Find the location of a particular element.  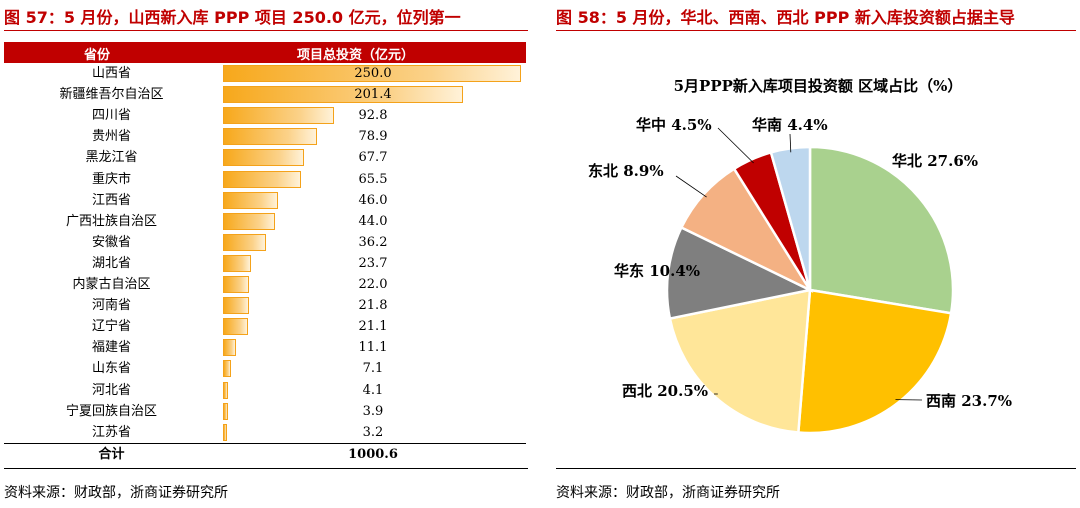

province-name: 新疆维吾尔自治区 is located at coordinates (111, 95).